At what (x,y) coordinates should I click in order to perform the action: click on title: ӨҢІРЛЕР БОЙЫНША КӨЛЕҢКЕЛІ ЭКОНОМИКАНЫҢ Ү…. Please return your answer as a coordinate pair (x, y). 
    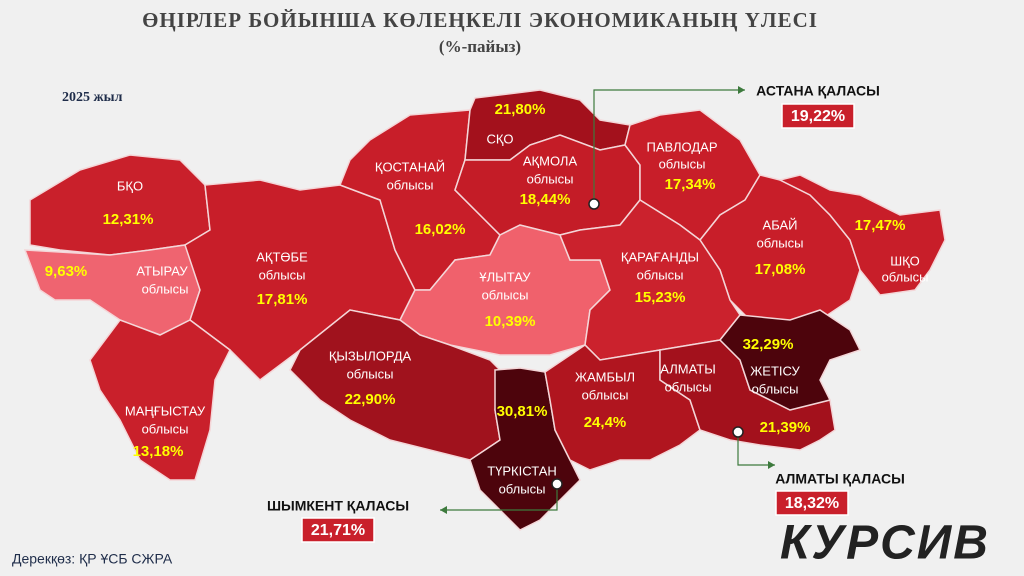
    Looking at the image, I should click on (480, 20).